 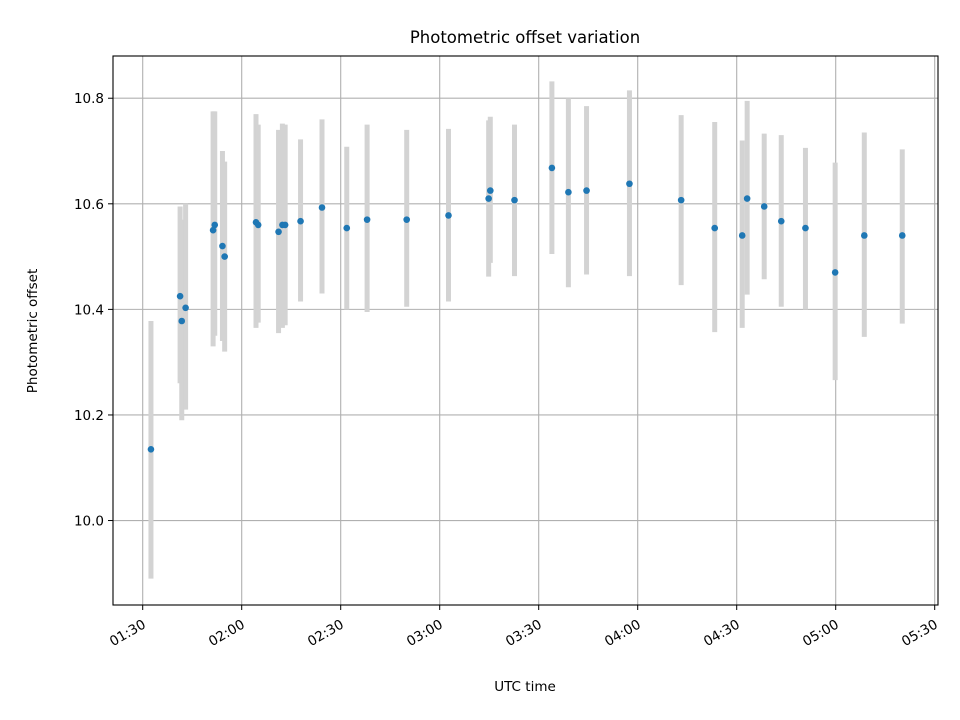 What do you see at coordinates (524, 633) in the screenshot?
I see `x-tick-label: 03:30` at bounding box center [524, 633].